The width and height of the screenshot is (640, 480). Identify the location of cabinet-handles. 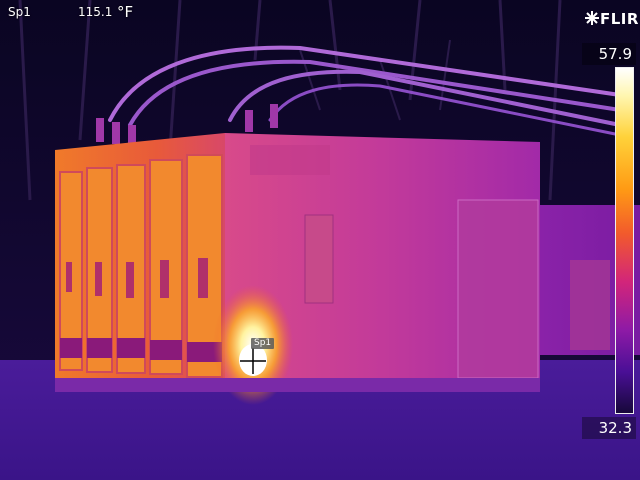
(137, 278).